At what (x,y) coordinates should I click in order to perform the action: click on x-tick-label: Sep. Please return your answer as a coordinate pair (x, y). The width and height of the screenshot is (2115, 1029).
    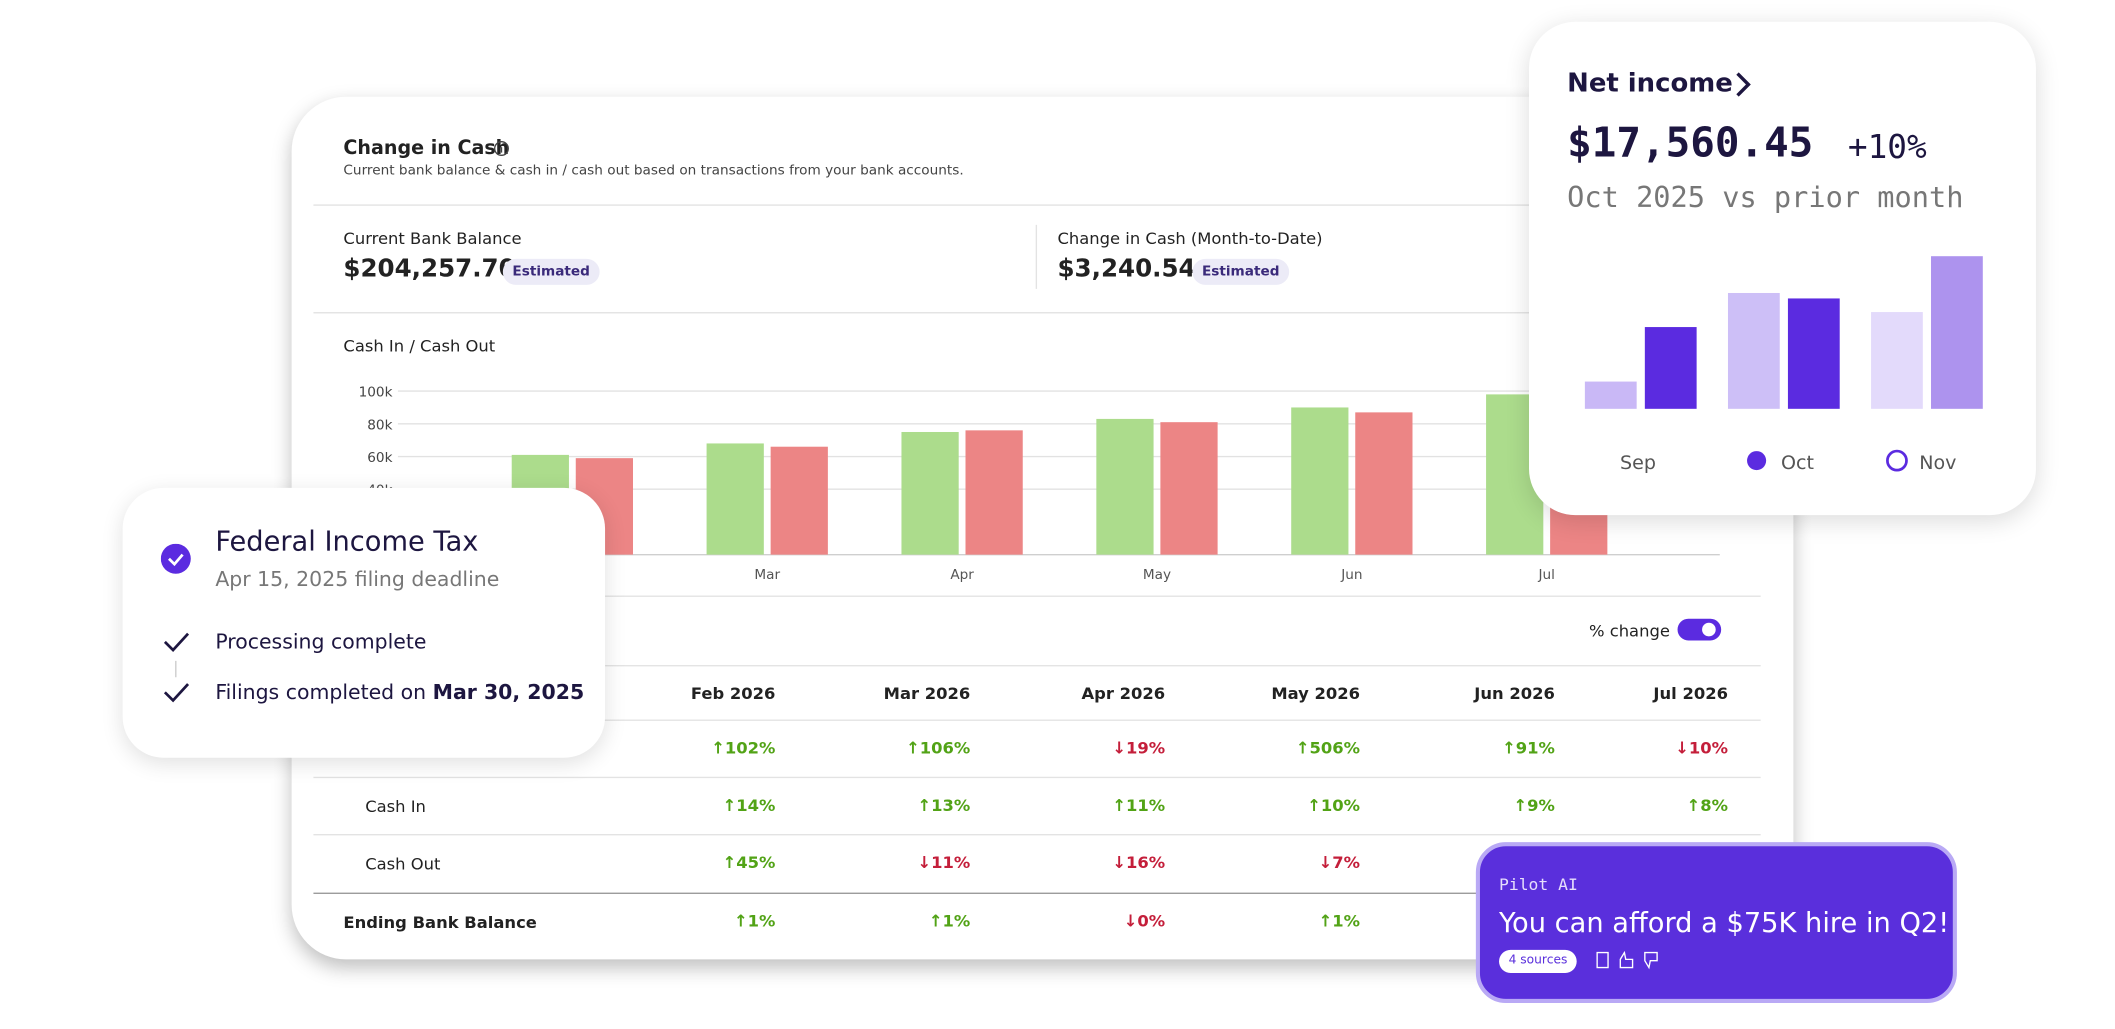
    Looking at the image, I should click on (1638, 463).